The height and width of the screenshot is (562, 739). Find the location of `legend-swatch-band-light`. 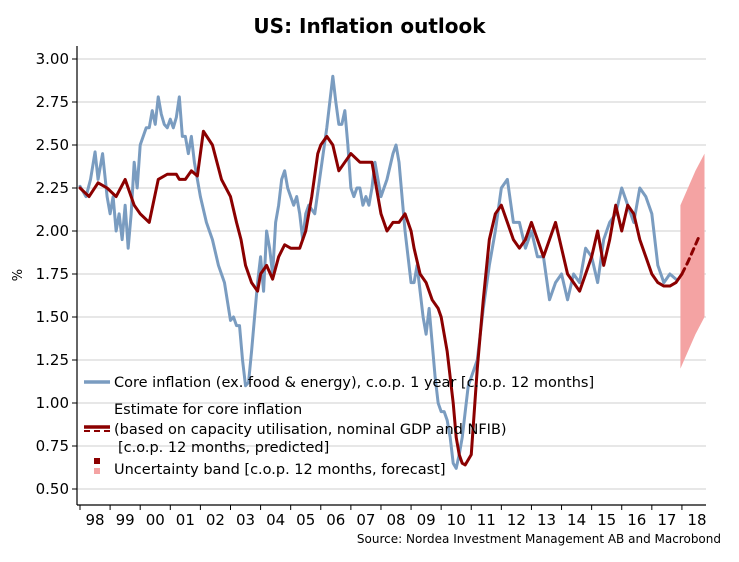

legend-swatch-band-light is located at coordinates (97, 471).